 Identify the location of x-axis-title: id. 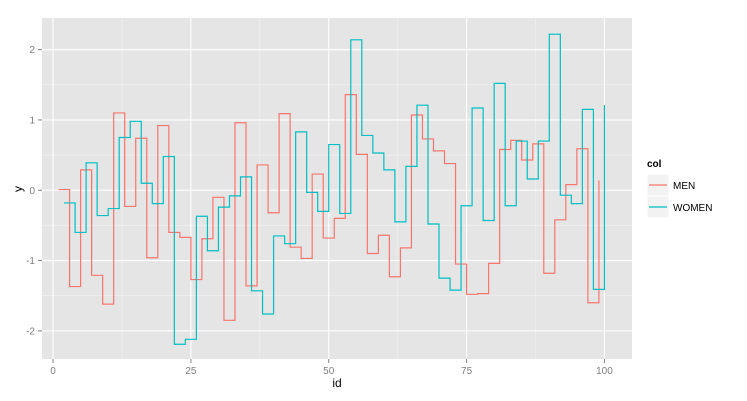
(336, 383).